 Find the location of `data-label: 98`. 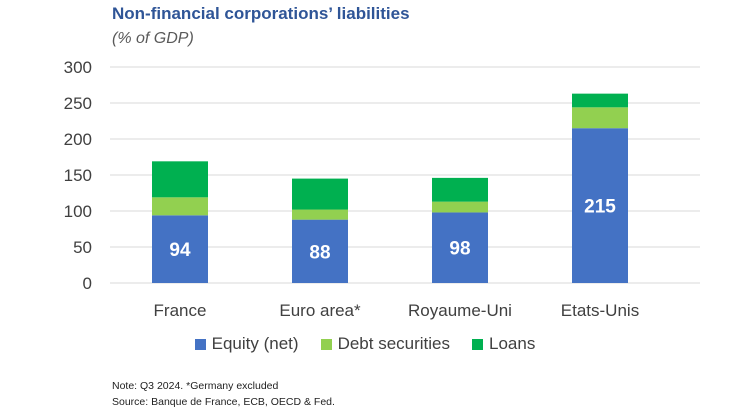

data-label: 98 is located at coordinates (459, 249).